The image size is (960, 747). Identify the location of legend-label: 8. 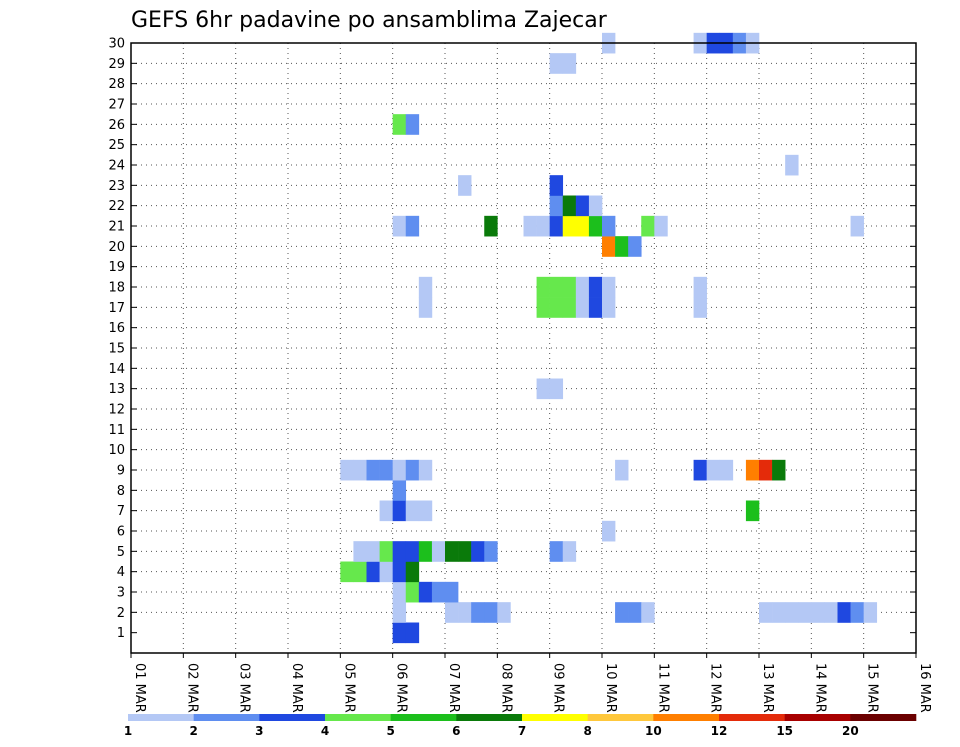
(587, 731).